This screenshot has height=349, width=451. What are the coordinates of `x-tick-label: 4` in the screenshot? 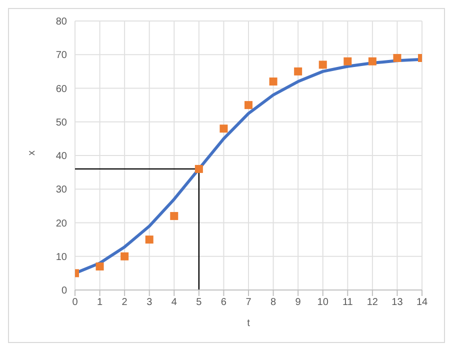 It's located at (174, 302).